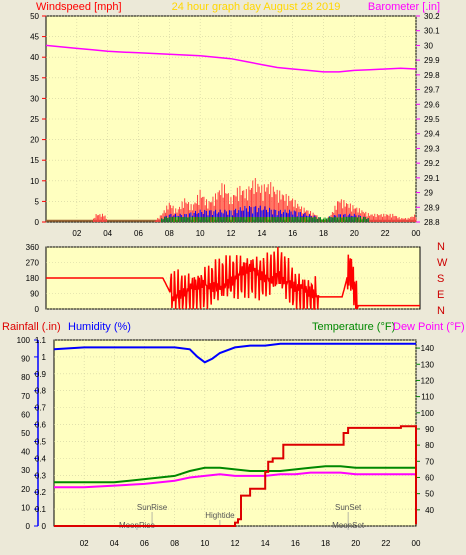 This screenshot has height=555, width=466. What do you see at coordinates (429, 429) in the screenshot?
I see `temp-tick-label: 90` at bounding box center [429, 429].